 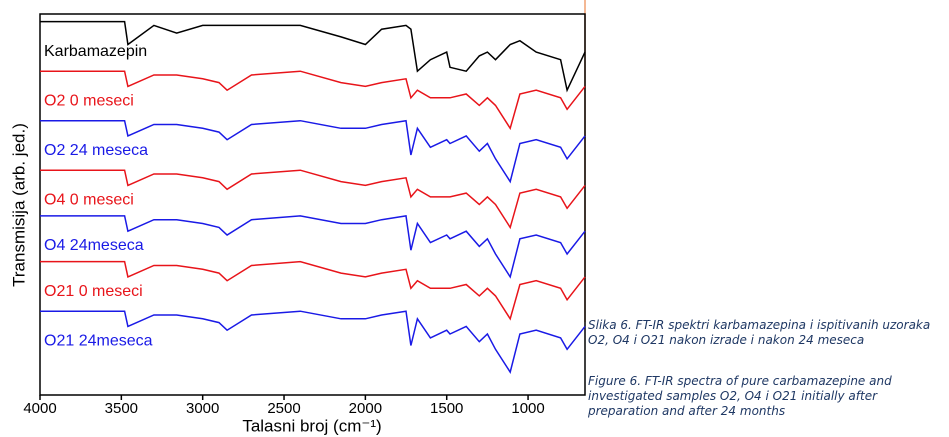 I want to click on x-tick-label: 4000, so click(x=39, y=408).